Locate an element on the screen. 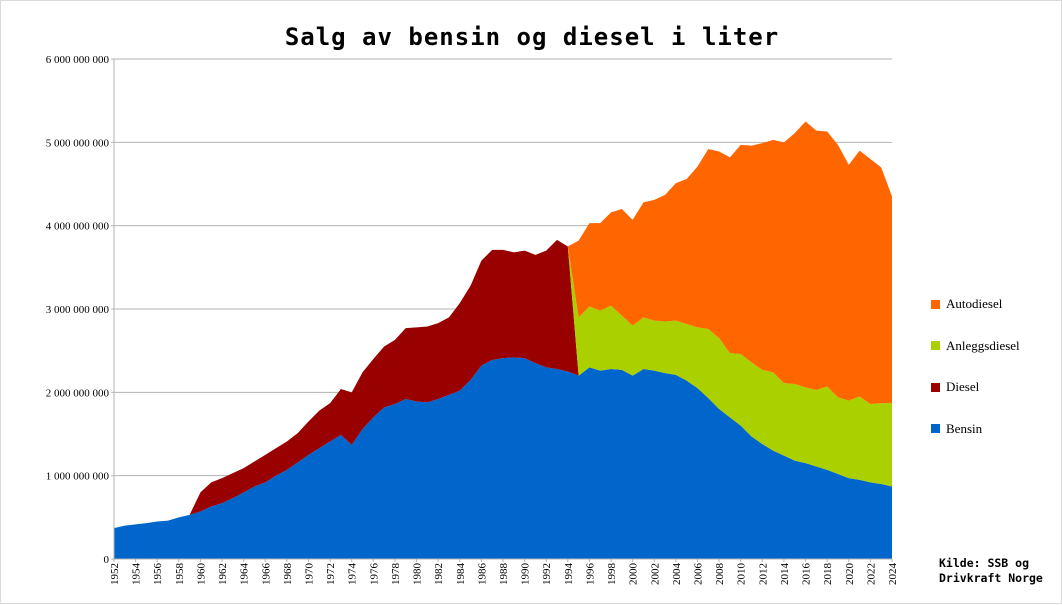  legend-label: Bensin is located at coordinates (964, 428).